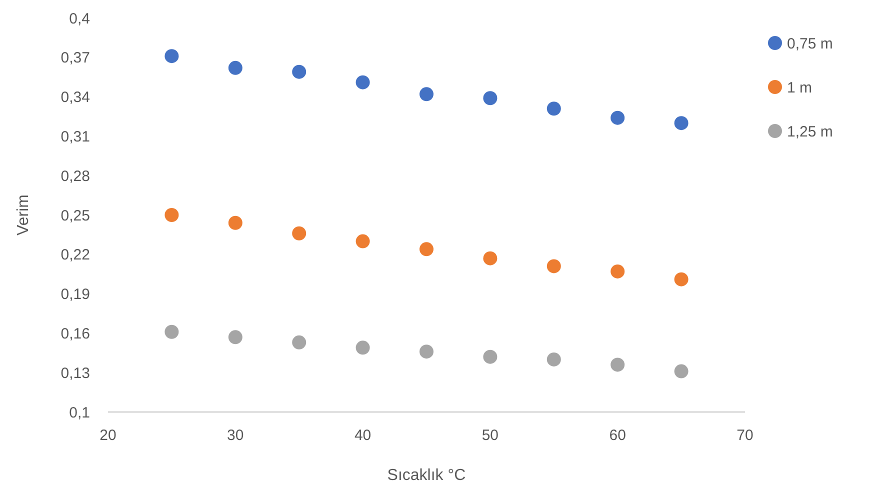 The width and height of the screenshot is (893, 500). What do you see at coordinates (810, 131) in the screenshot?
I see `legend-label: 1,25 m` at bounding box center [810, 131].